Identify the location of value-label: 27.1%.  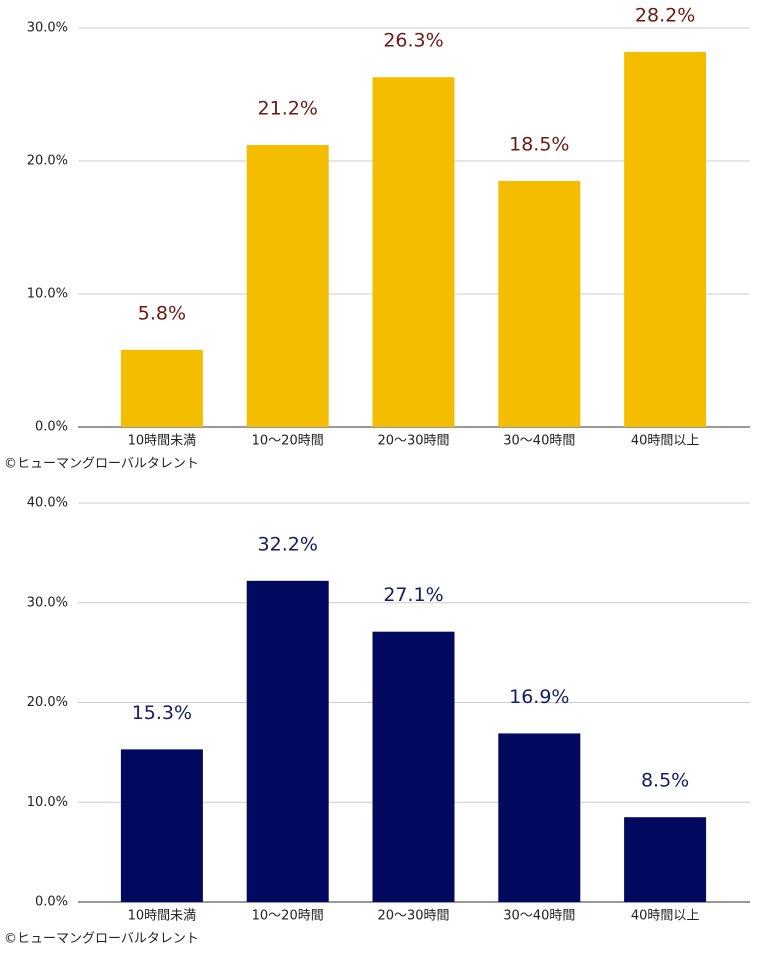
(413, 595).